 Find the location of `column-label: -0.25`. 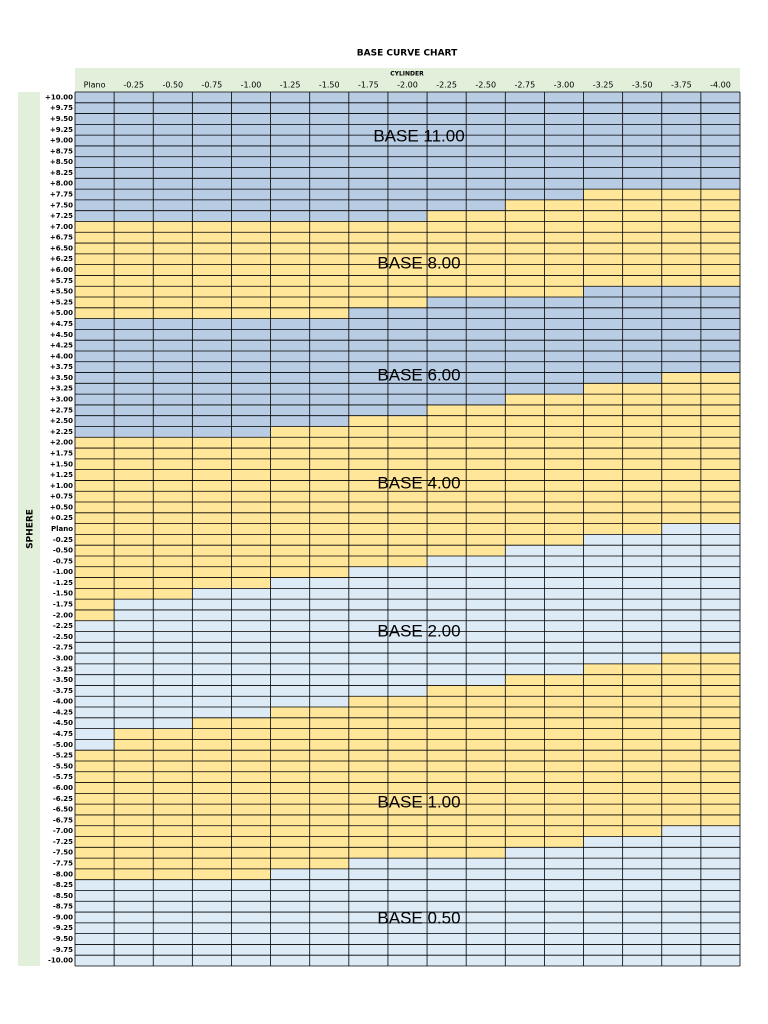

column-label: -0.25 is located at coordinates (133, 85).